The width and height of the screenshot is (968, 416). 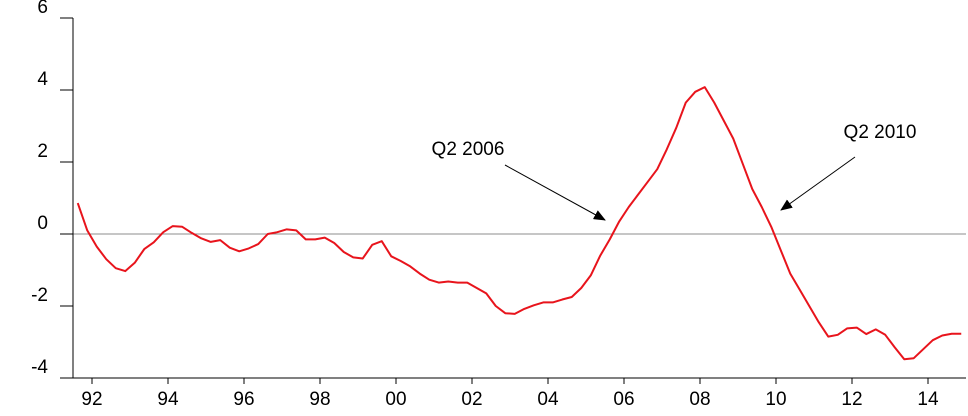 What do you see at coordinates (42, 9) in the screenshot?
I see `y-tick-label: 6` at bounding box center [42, 9].